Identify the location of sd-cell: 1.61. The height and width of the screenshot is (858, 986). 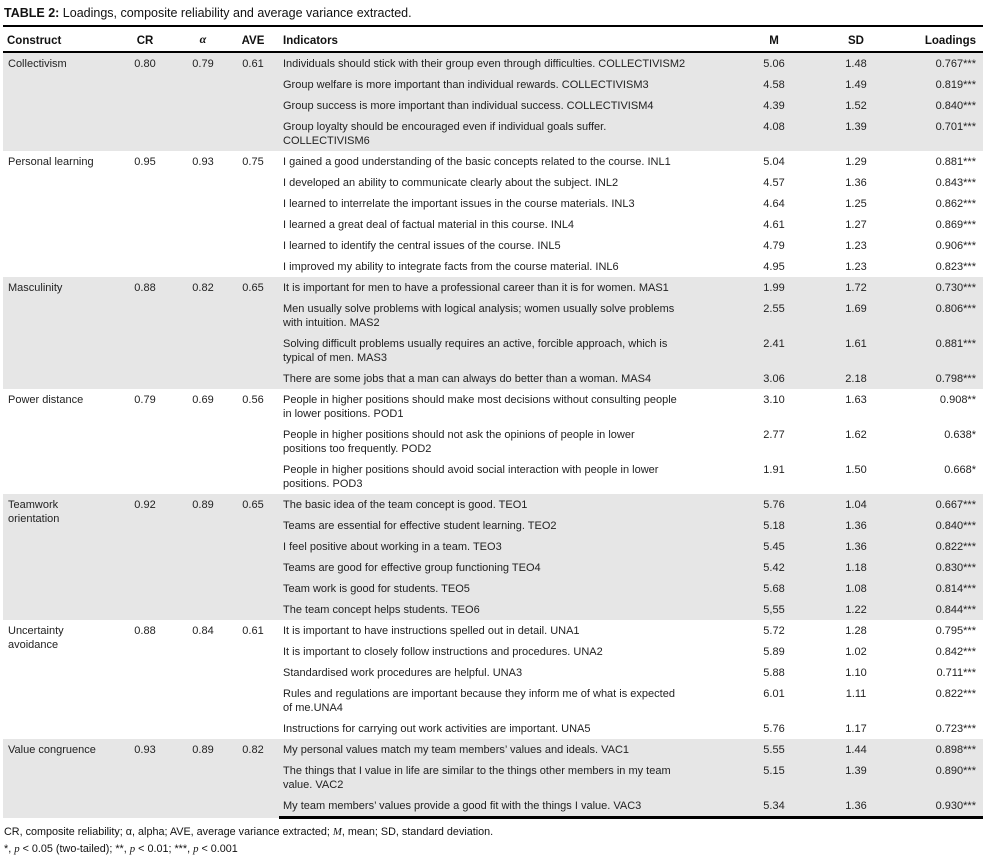
(856, 344).